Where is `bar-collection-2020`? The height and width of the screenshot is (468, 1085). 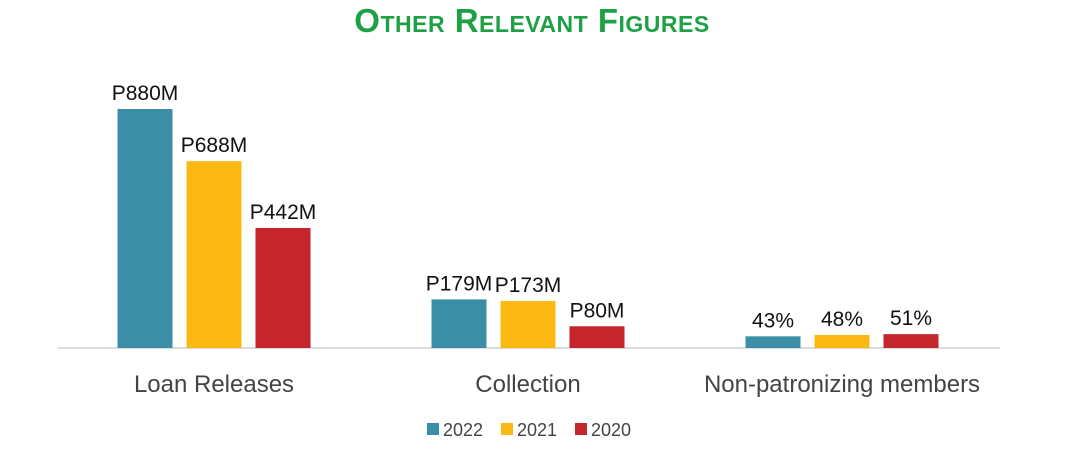 bar-collection-2020 is located at coordinates (597, 337).